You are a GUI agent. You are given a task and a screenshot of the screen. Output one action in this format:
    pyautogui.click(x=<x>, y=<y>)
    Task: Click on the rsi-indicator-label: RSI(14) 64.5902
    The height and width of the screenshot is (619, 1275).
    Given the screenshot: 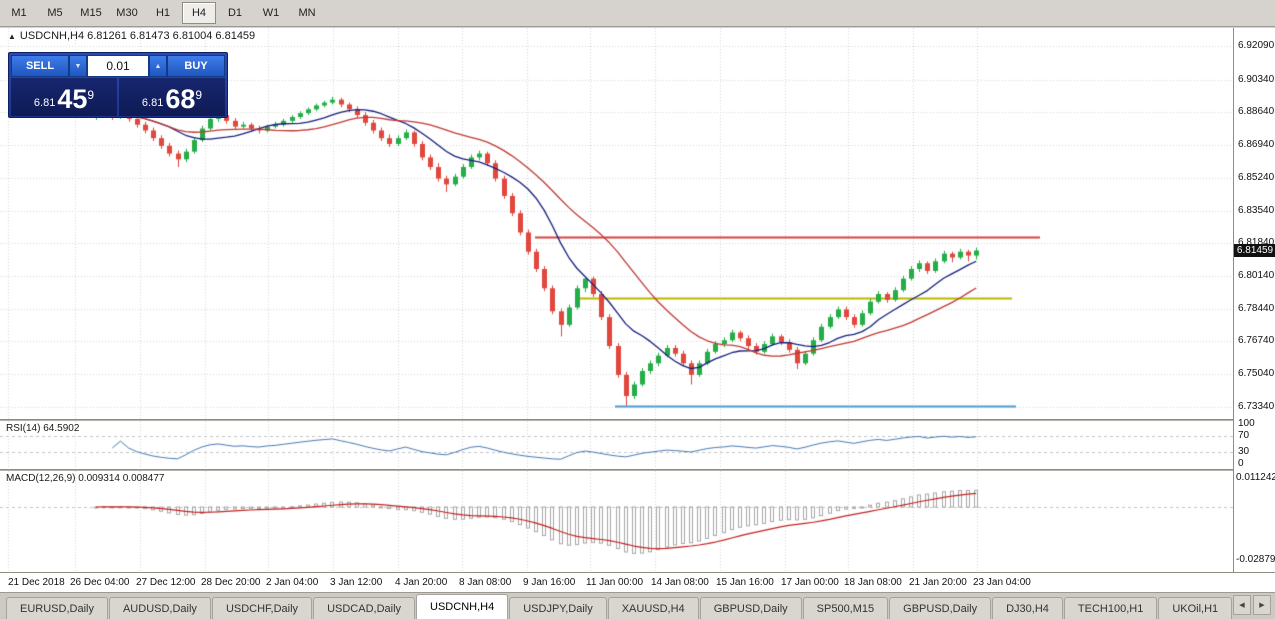 What is the action you would take?
    pyautogui.click(x=43, y=428)
    